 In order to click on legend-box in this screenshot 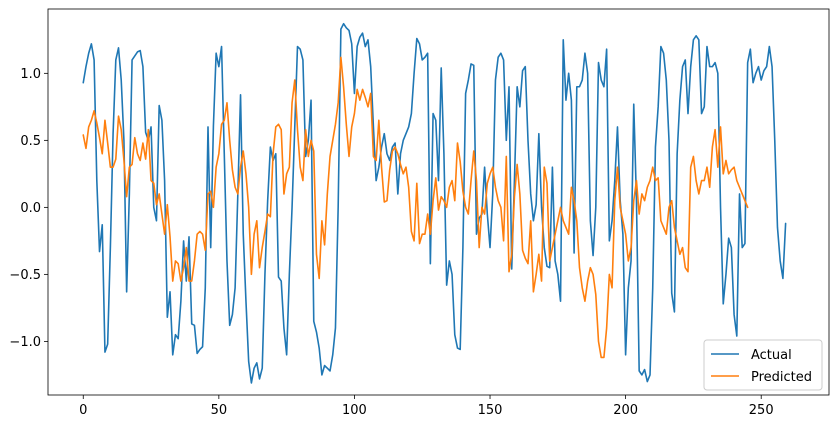, I will do `click(763, 365)`.